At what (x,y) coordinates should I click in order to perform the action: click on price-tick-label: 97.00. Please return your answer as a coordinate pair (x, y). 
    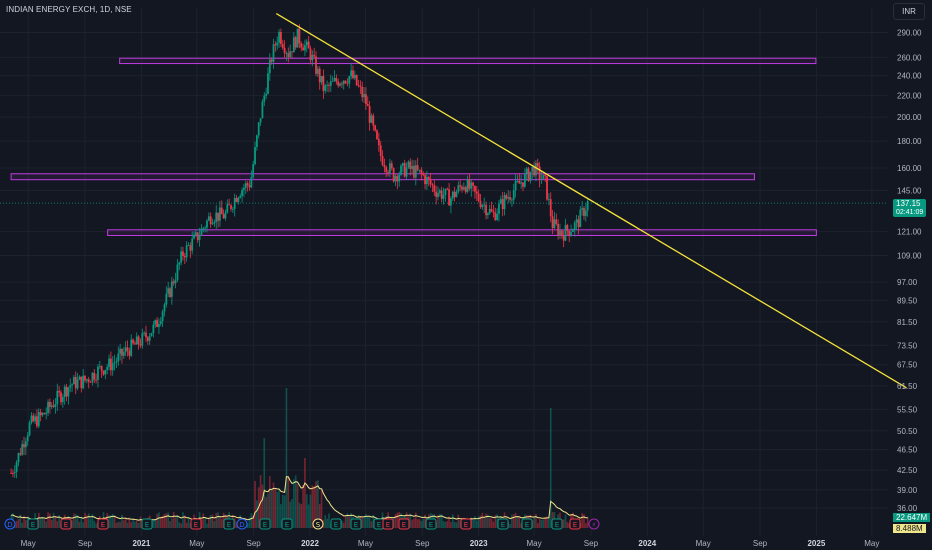
    Looking at the image, I should click on (907, 282).